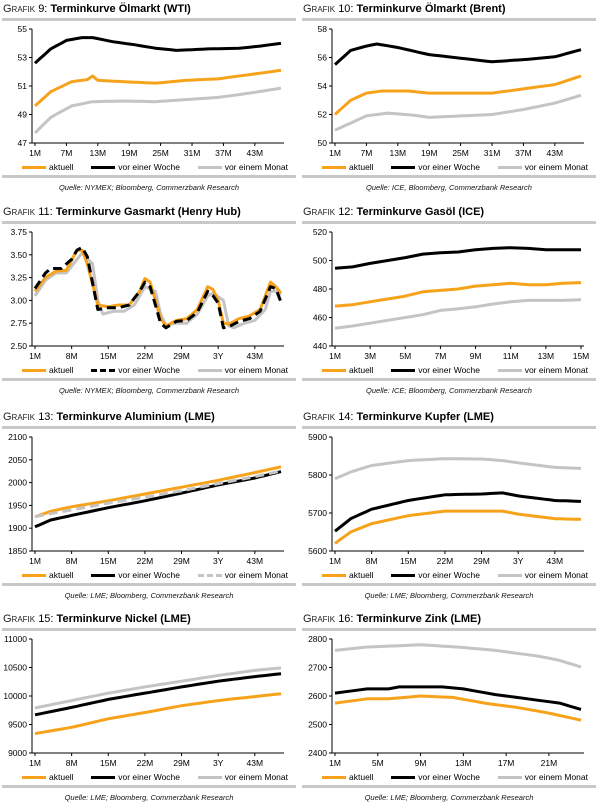  I want to click on y-tick-label: 1950, so click(17, 505).